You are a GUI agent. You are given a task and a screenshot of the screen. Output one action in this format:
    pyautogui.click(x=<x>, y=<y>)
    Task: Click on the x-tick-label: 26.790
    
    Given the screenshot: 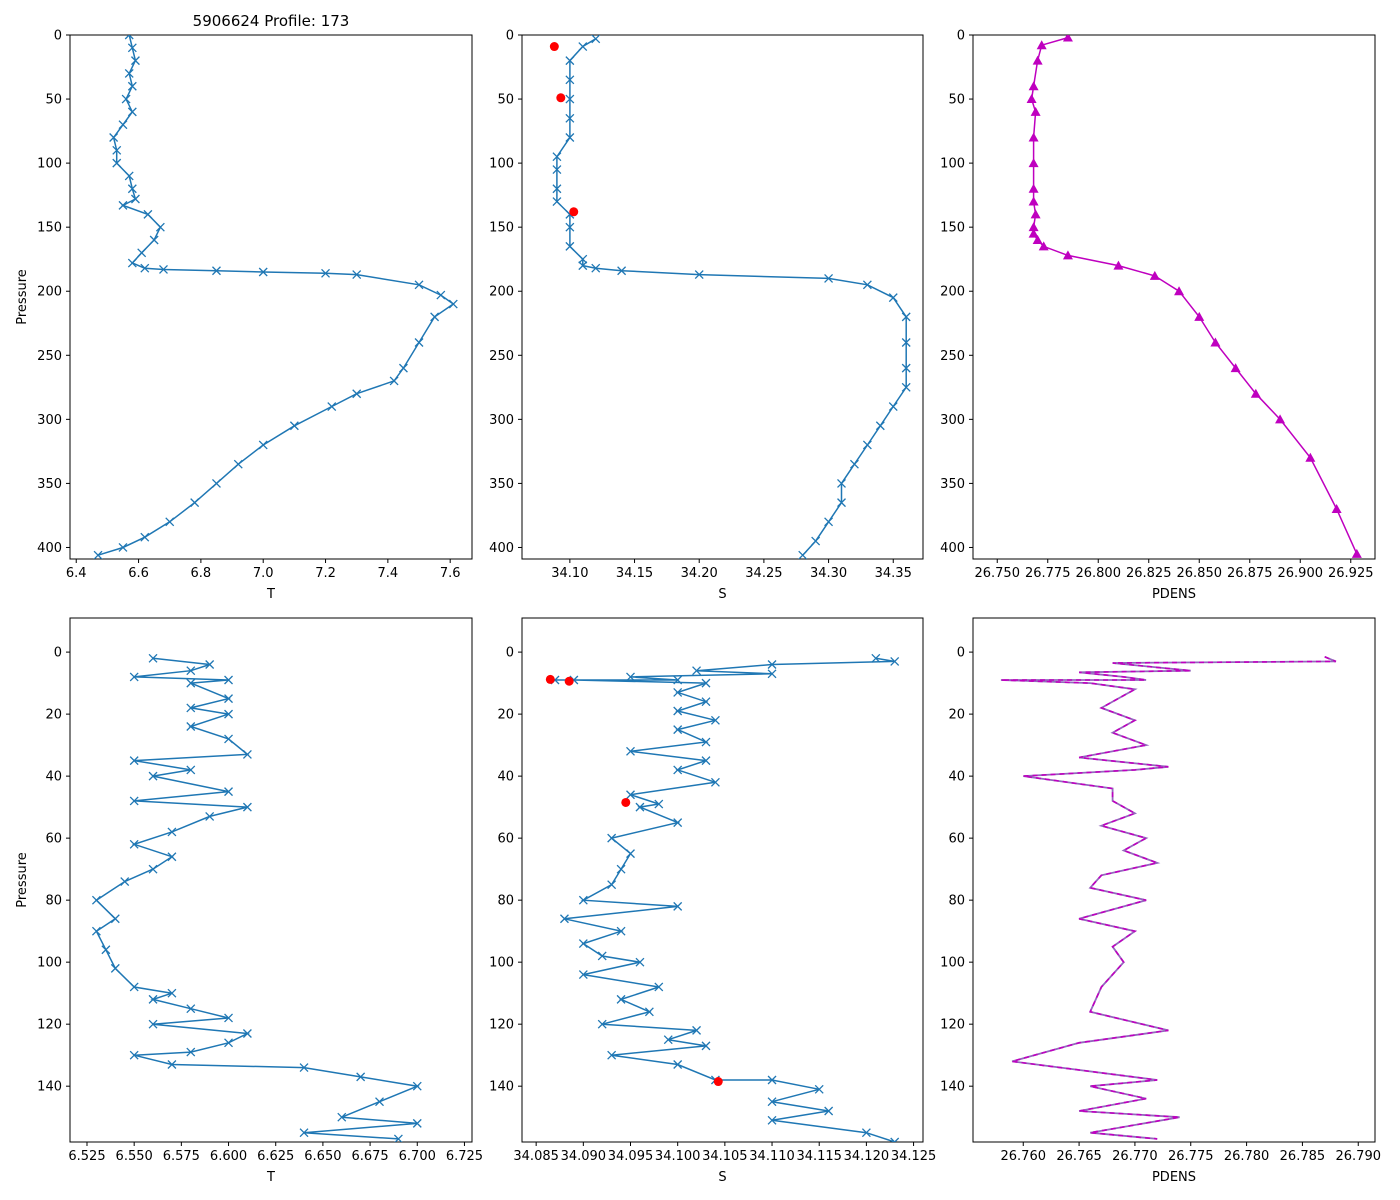 What is the action you would take?
    pyautogui.click(x=1359, y=1156)
    